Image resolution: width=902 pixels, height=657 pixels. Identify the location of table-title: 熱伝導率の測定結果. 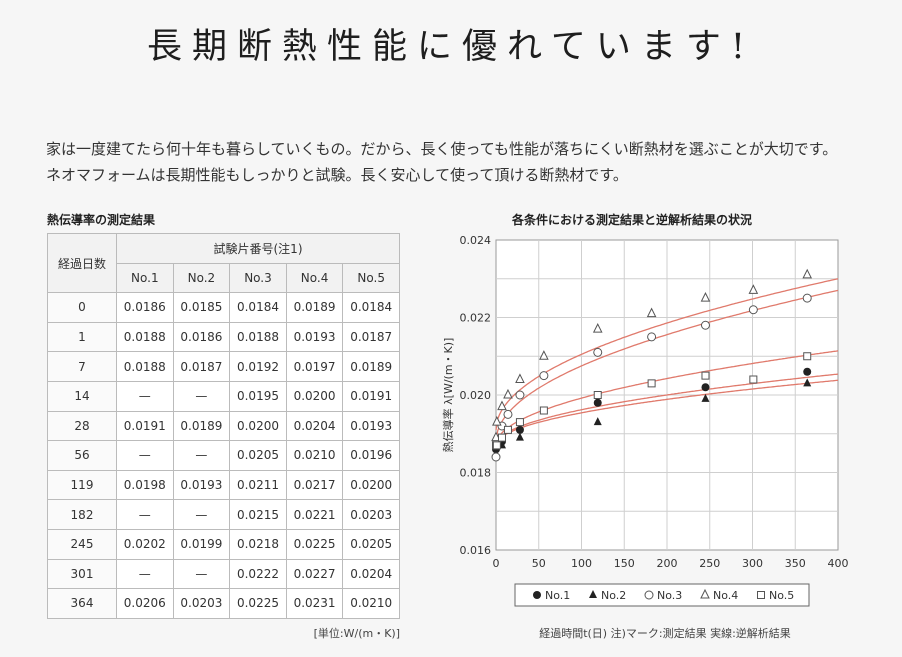
(101, 220).